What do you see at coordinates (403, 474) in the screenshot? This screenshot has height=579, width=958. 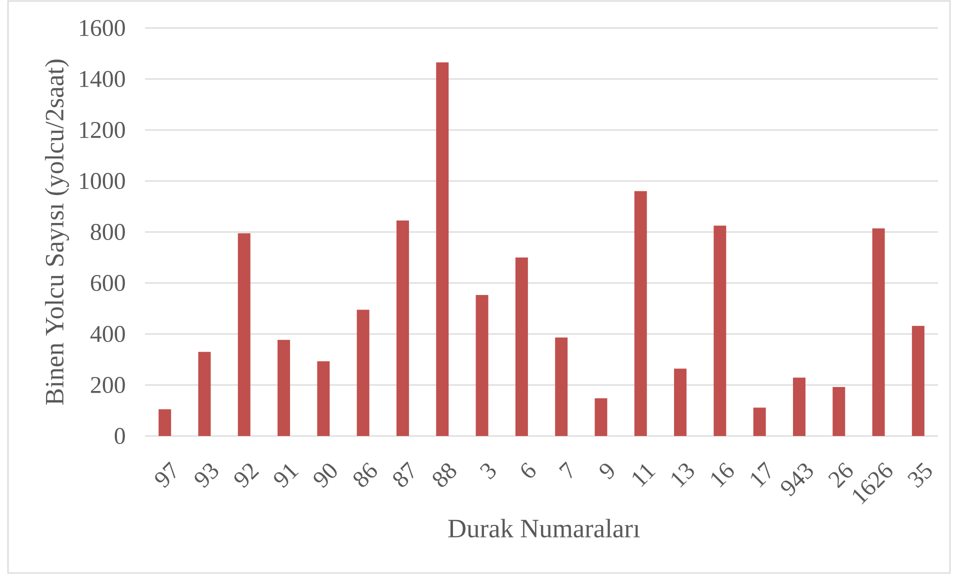 I see `x-tick-label: 87` at bounding box center [403, 474].